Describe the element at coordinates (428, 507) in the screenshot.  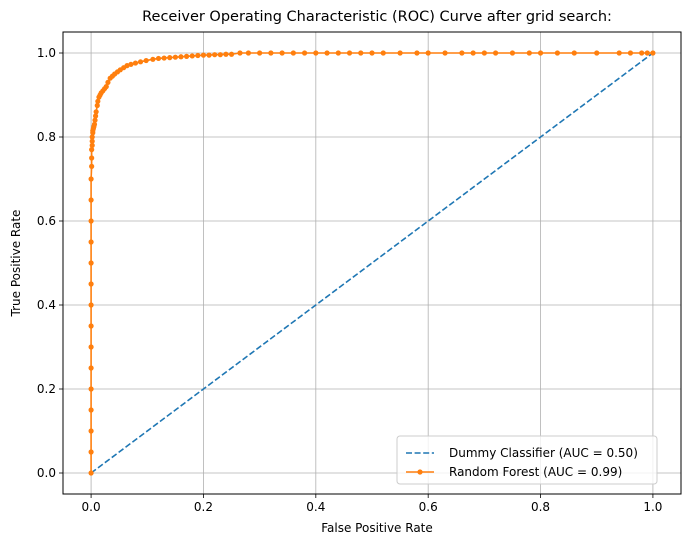
I see `x-tick-label: 0.6` at that location.